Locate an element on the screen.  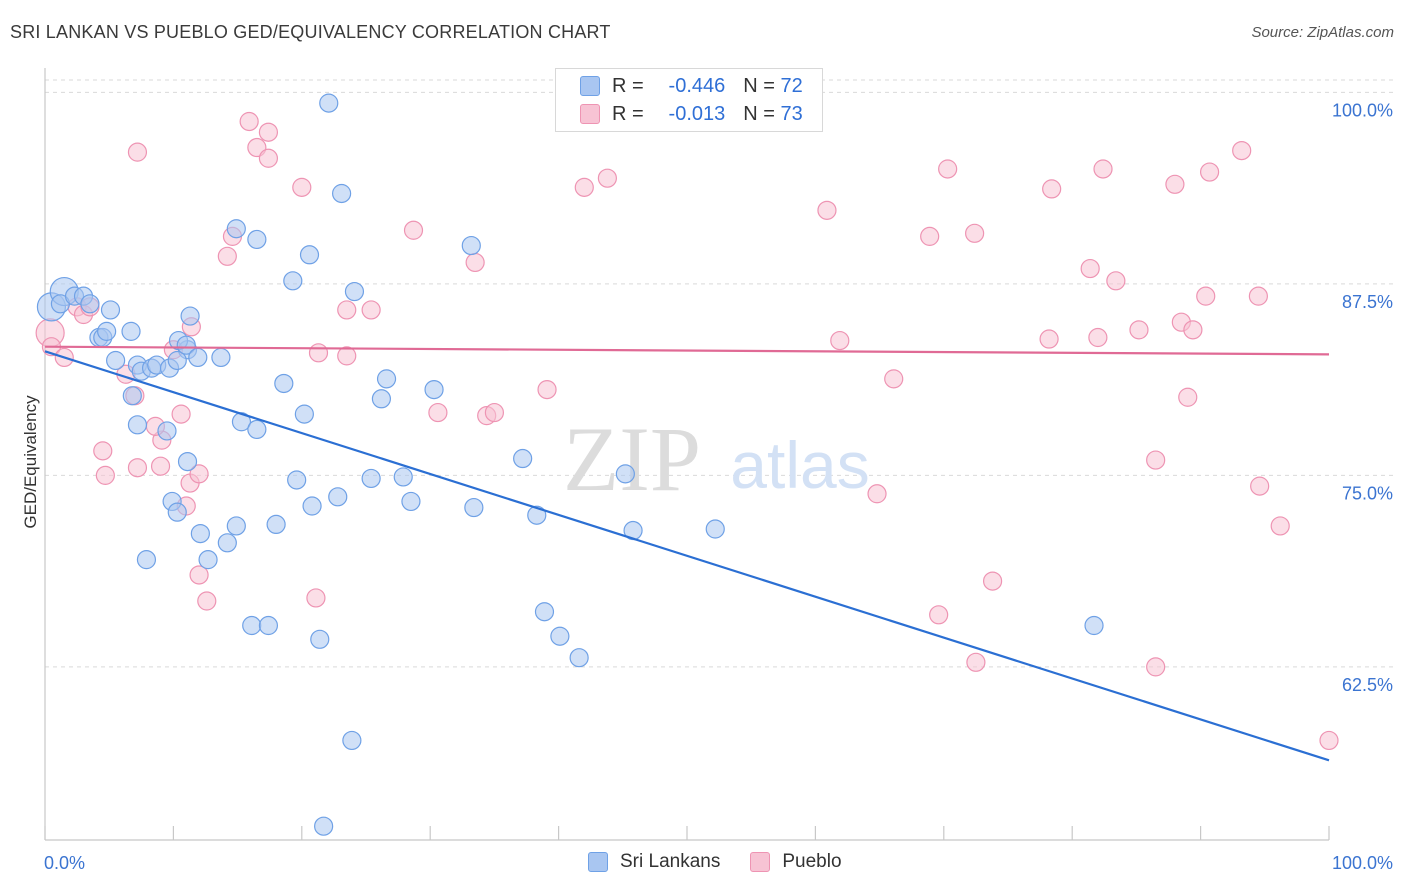
legend-item-sri-lankans: Sri Lankans is located at coordinates (654, 862).